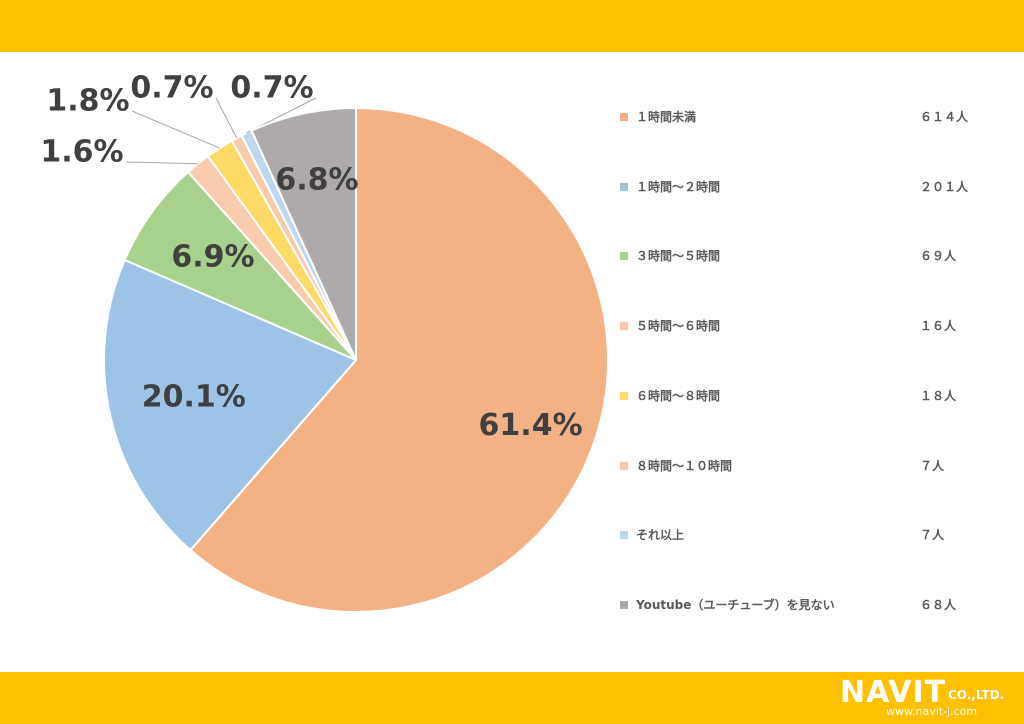 The height and width of the screenshot is (724, 1024). I want to click on legend-label: １時間未満, so click(666, 117).